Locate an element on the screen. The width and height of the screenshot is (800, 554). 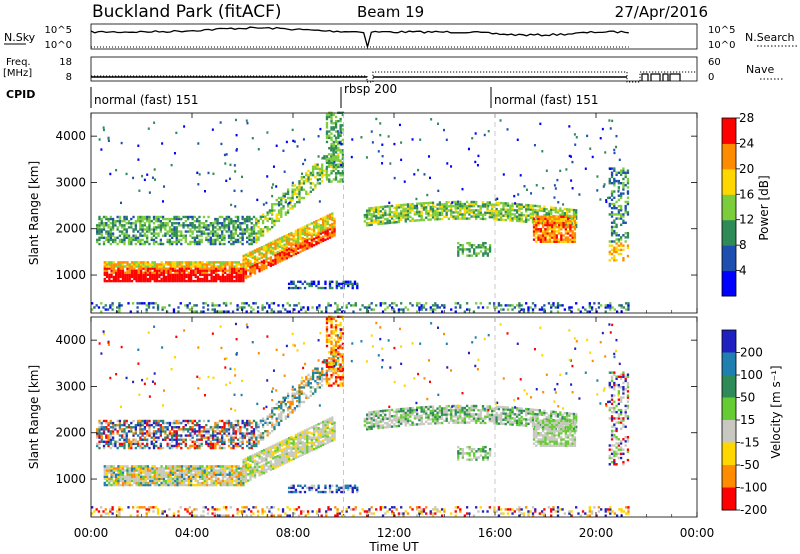
noise-right-tick-low: 10^0 is located at coordinates (721, 45).